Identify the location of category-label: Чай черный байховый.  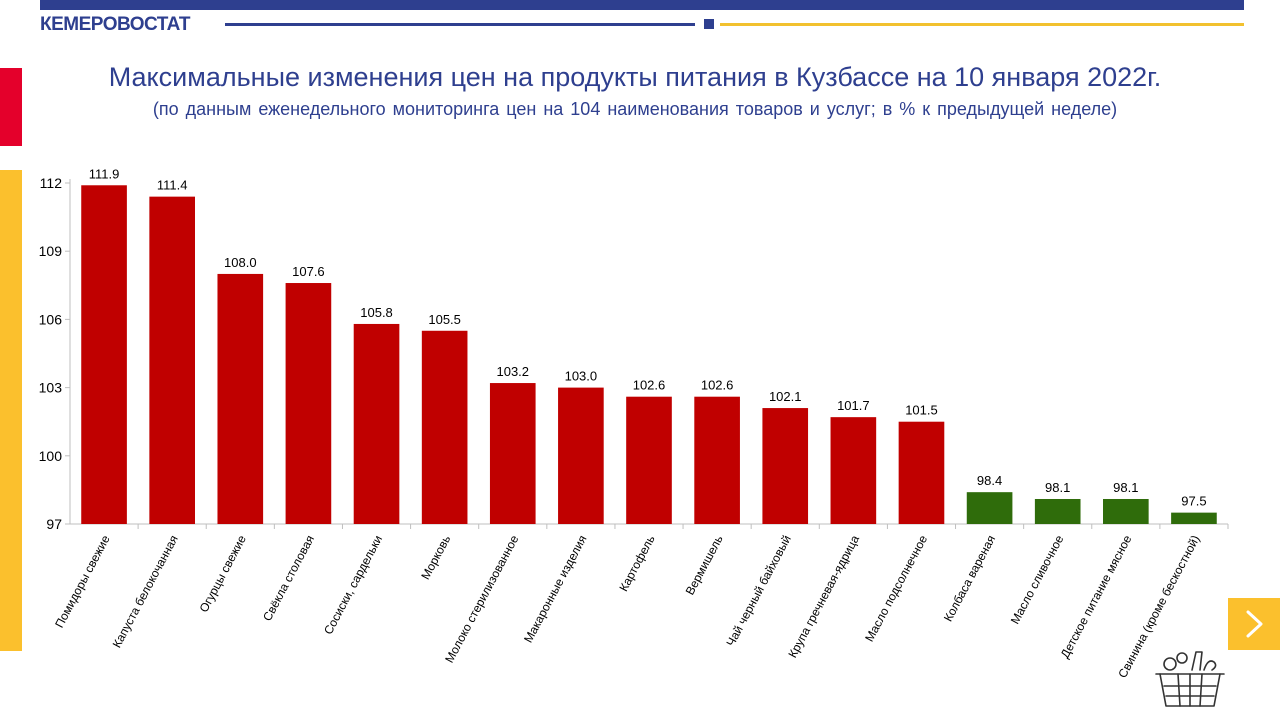
(758, 591).